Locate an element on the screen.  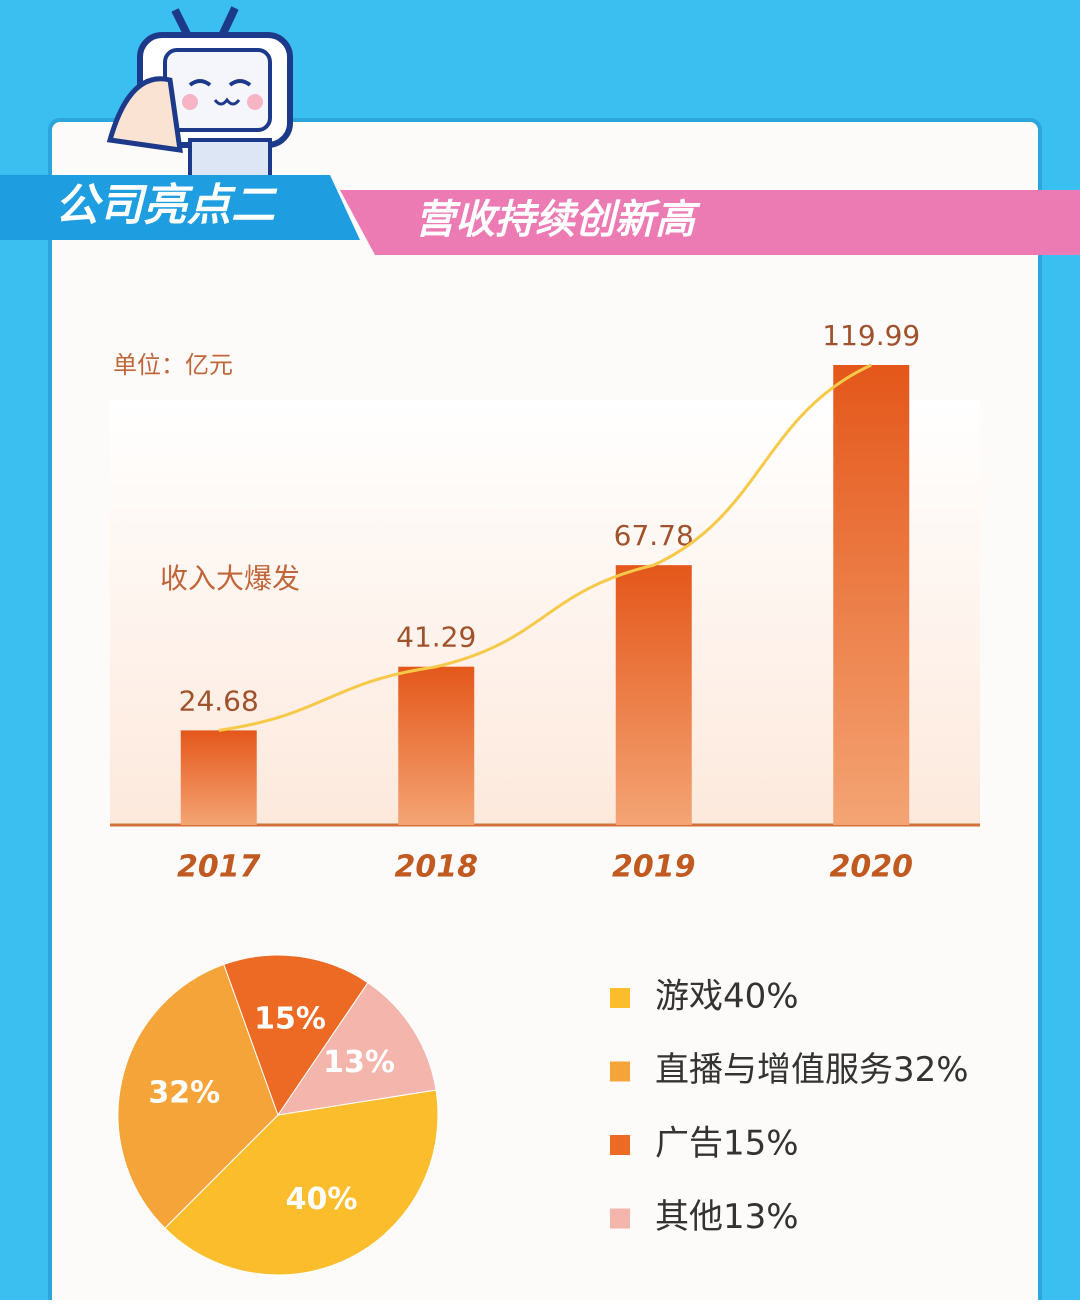
badge-band is located at coordinates (180, 207).